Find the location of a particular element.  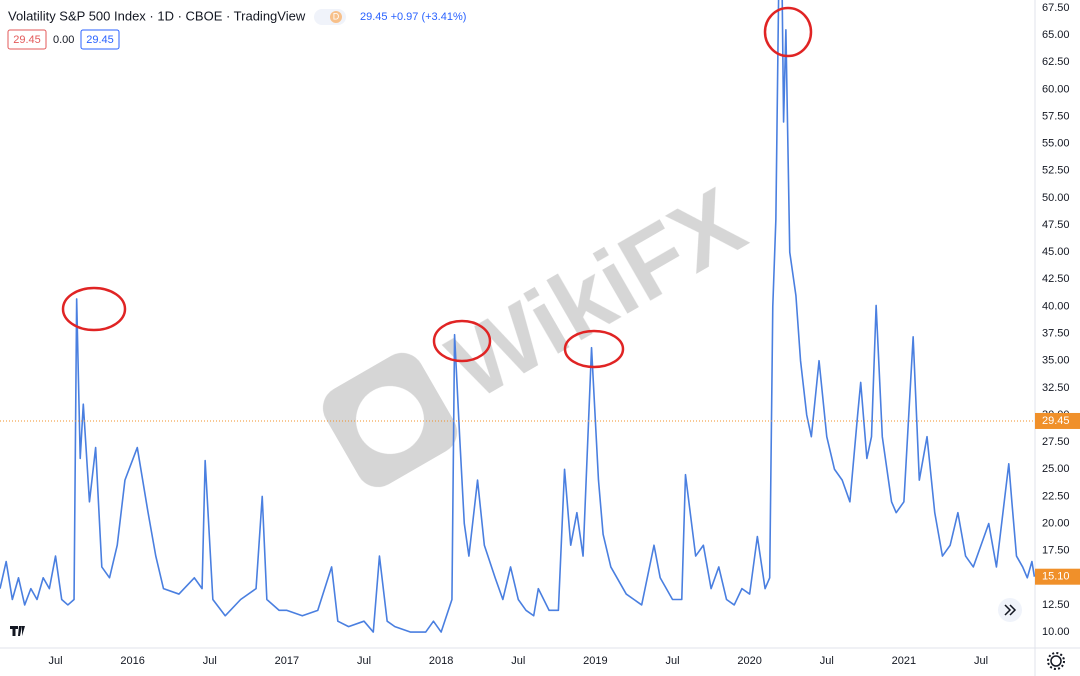

x-tick-label: 2016 is located at coordinates (132, 661).